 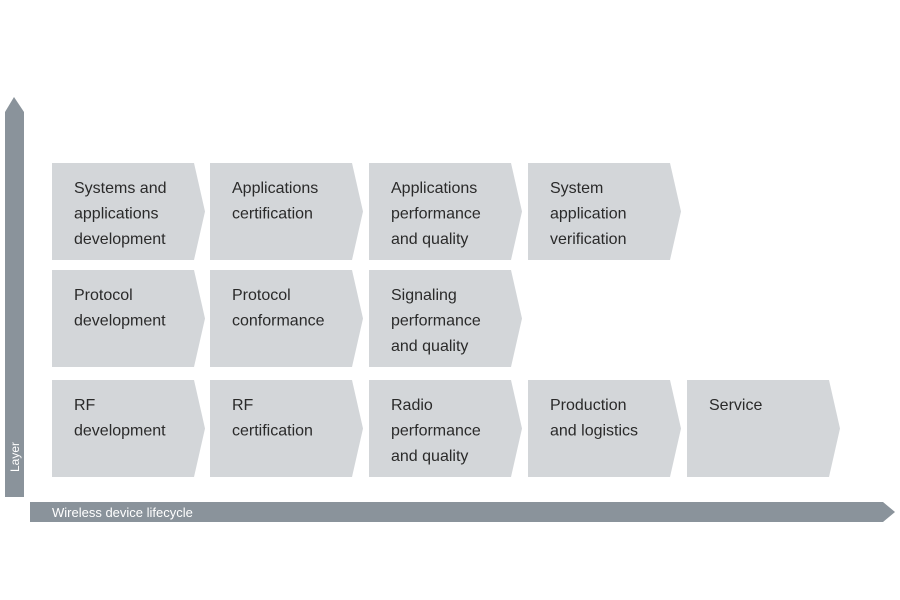 I want to click on layer-axis, so click(x=14, y=297).